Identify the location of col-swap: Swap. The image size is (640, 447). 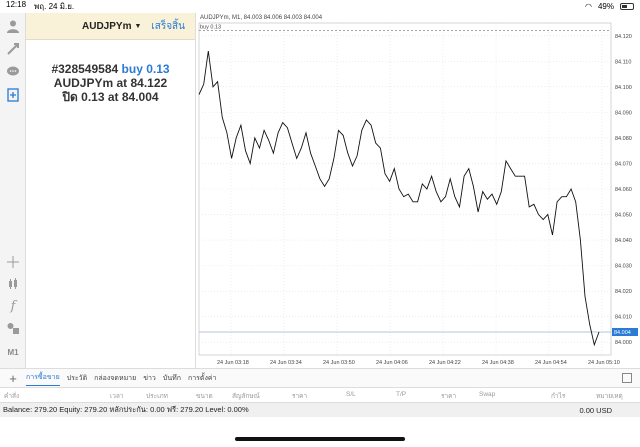
(487, 394).